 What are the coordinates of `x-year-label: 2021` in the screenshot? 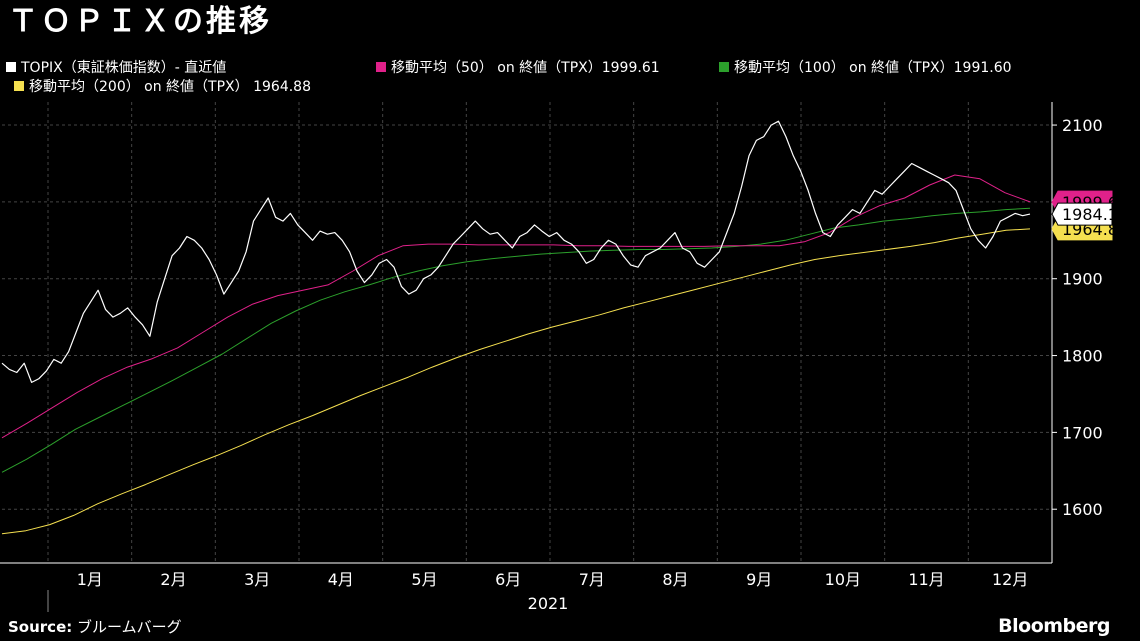 It's located at (548, 603).